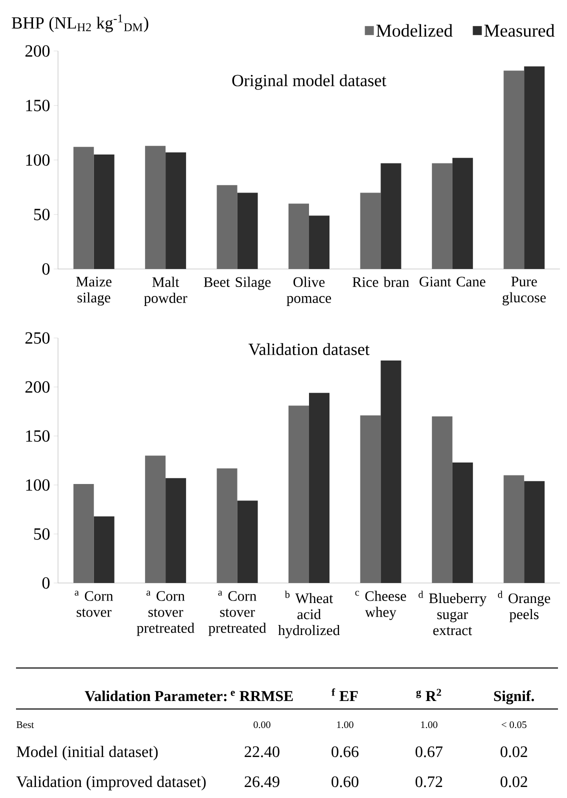 This screenshot has width=567, height=798. Describe the element at coordinates (381, 281) in the screenshot. I see `x-tick-label: Rice bran` at that location.